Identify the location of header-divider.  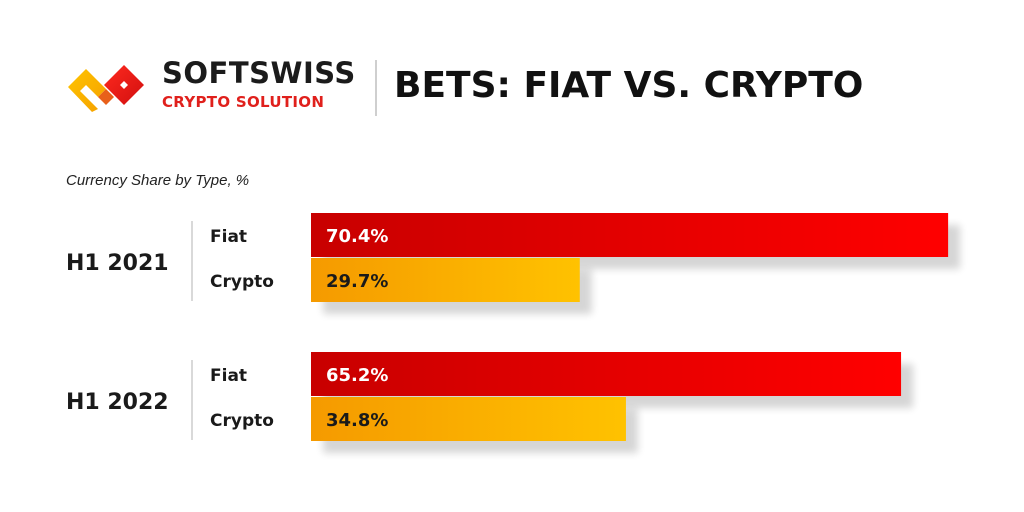
(376, 88).